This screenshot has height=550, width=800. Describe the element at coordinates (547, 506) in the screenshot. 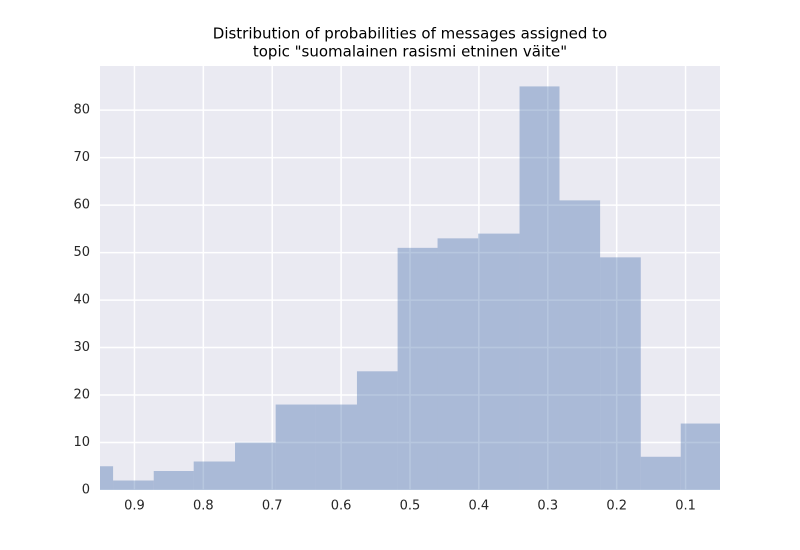

I see `x-tick-label: 0.3` at that location.